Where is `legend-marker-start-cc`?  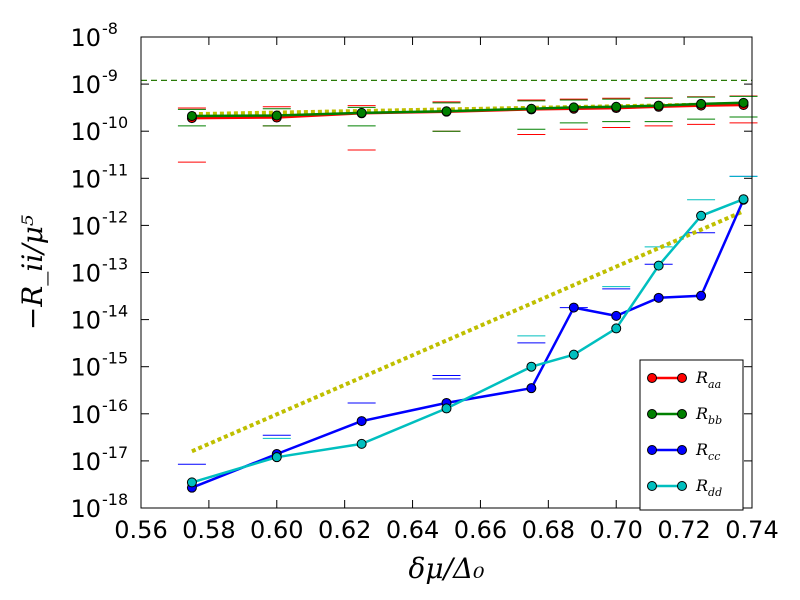
legend-marker-start-cc is located at coordinates (652, 450).